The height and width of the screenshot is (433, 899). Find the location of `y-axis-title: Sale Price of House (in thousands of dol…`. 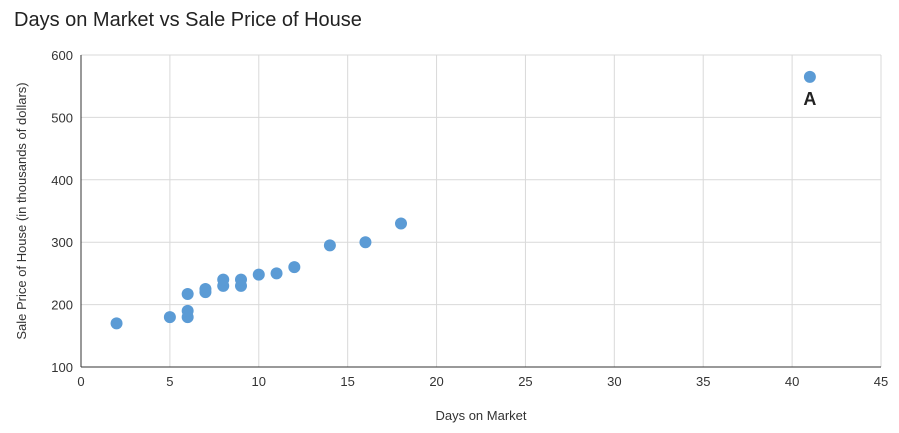

y-axis-title: Sale Price of House (in thousands of dol… is located at coordinates (21, 210).